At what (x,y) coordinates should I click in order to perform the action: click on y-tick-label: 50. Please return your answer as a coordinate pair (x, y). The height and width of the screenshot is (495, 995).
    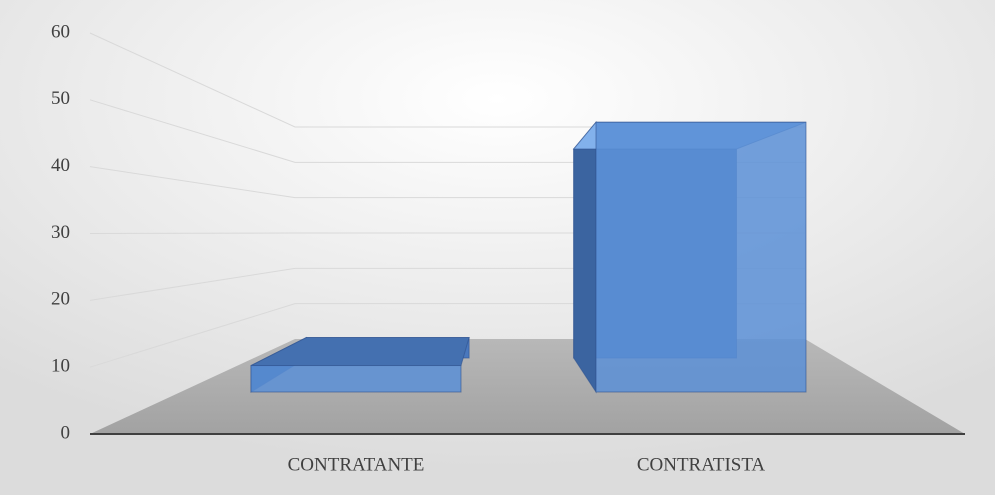
    Looking at the image, I should click on (60, 98).